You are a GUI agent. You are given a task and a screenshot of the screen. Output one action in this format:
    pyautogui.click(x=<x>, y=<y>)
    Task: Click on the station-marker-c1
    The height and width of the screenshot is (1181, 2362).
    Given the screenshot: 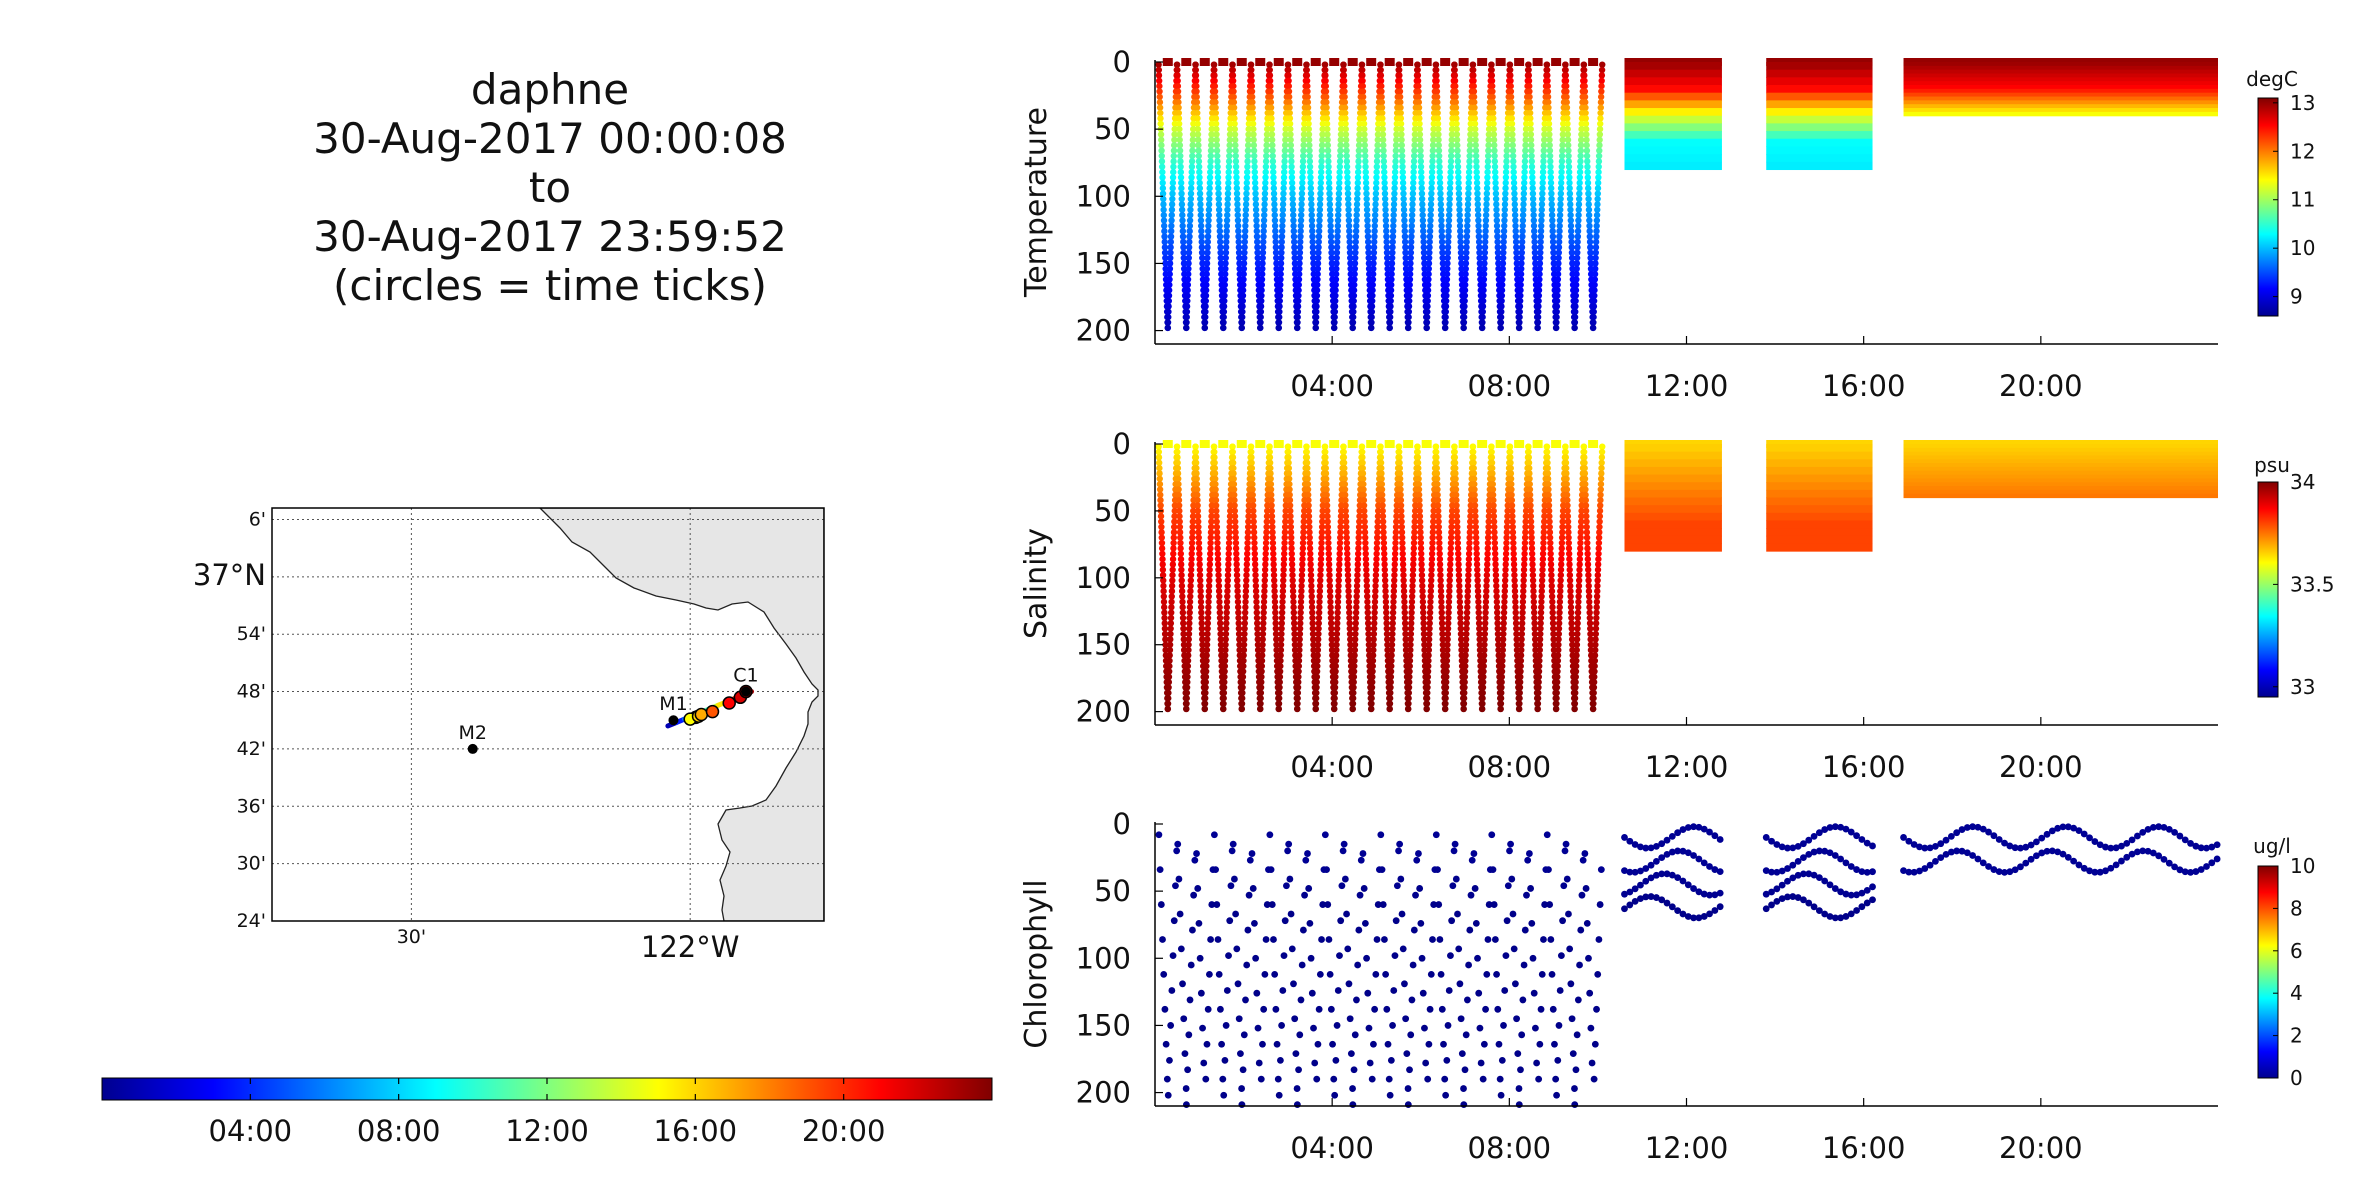 What is the action you would take?
    pyautogui.click(x=745, y=691)
    